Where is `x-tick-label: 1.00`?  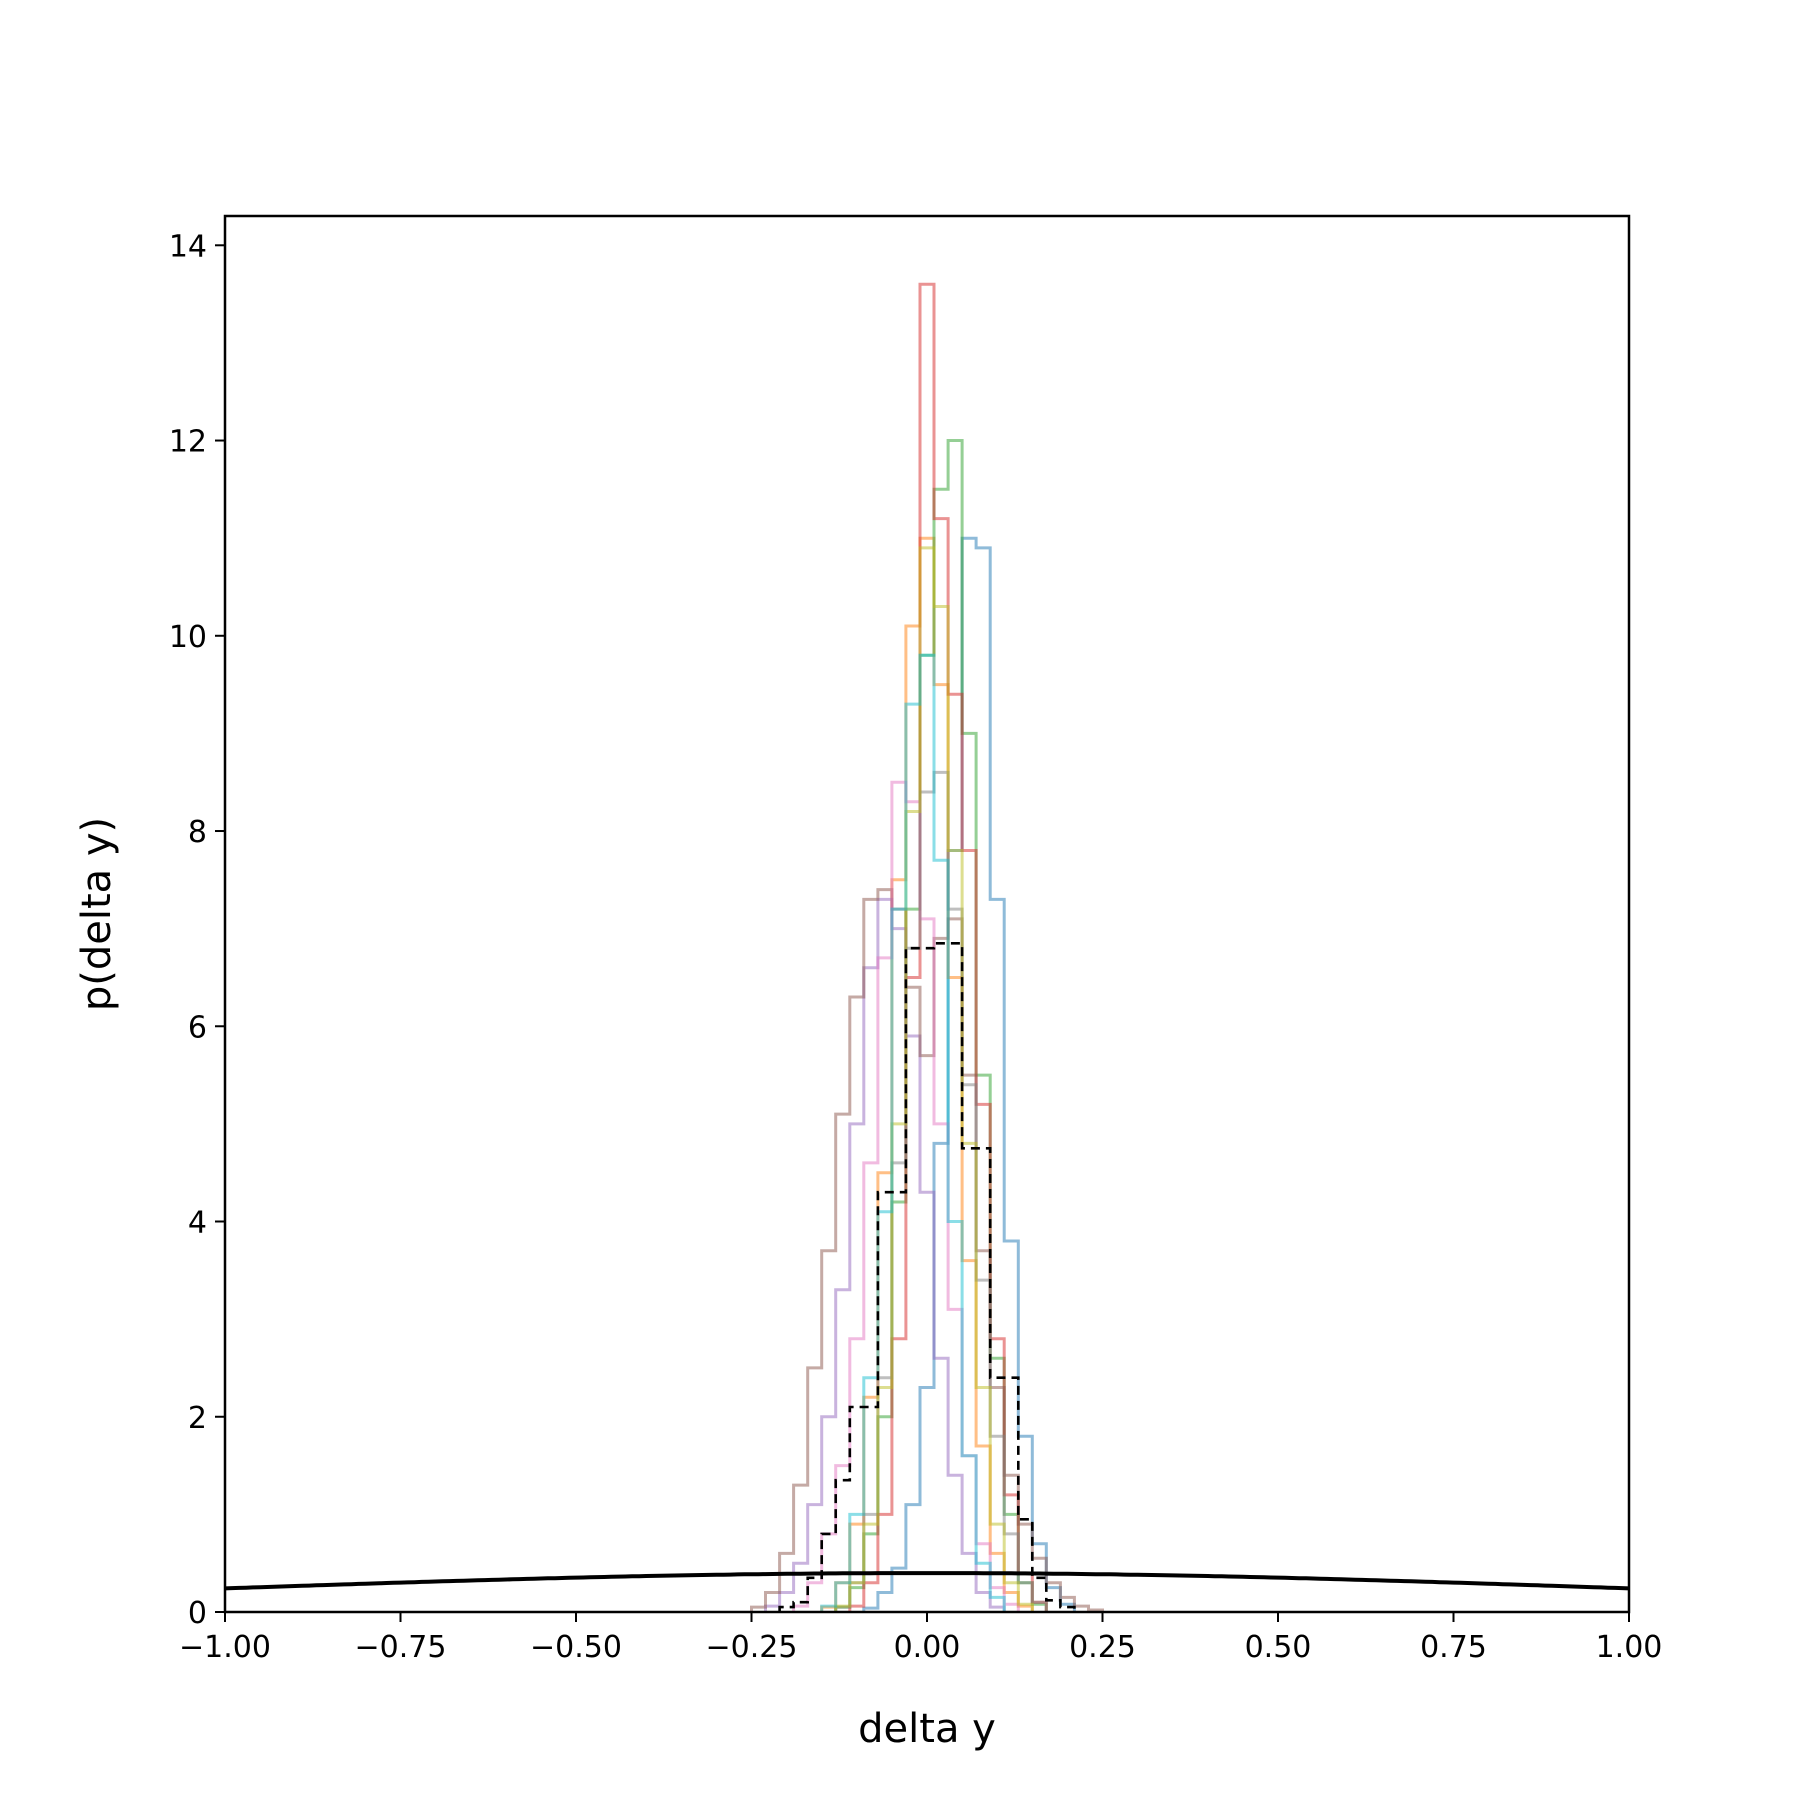 x-tick-label: 1.00 is located at coordinates (1629, 1647).